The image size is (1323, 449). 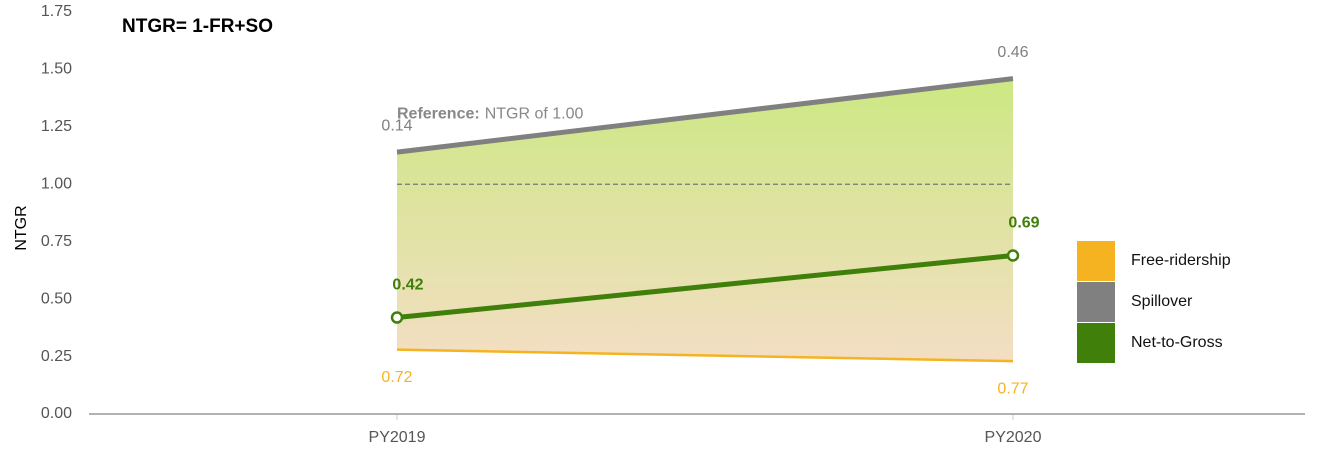 What do you see at coordinates (1023, 223) in the screenshot?
I see `value-label: 0.69` at bounding box center [1023, 223].